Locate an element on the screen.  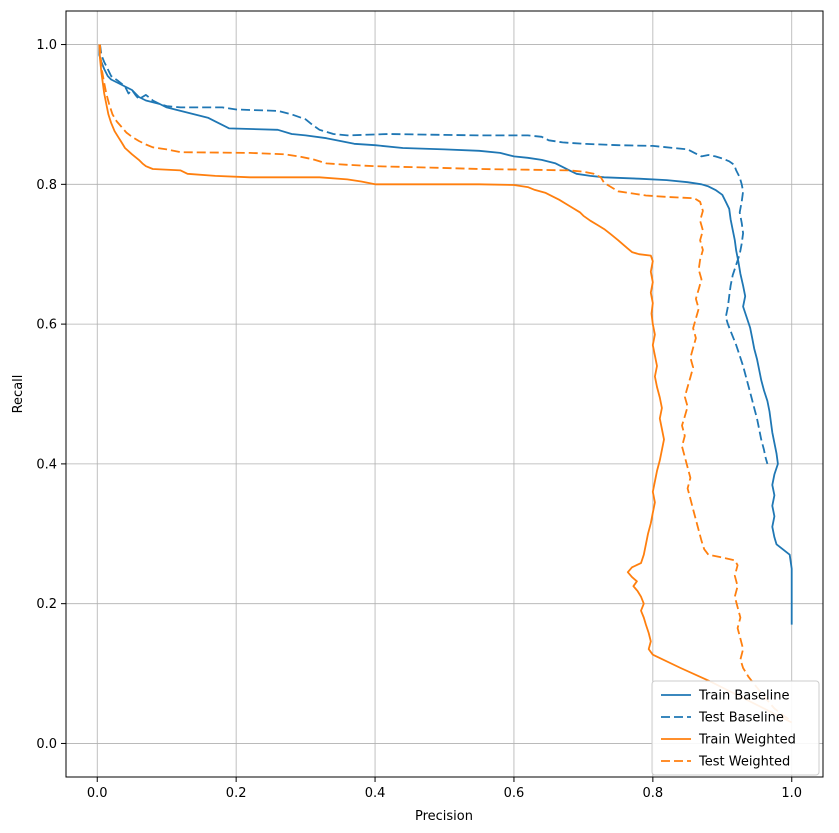
y-tick-label: 0.2 is located at coordinates (46, 604).